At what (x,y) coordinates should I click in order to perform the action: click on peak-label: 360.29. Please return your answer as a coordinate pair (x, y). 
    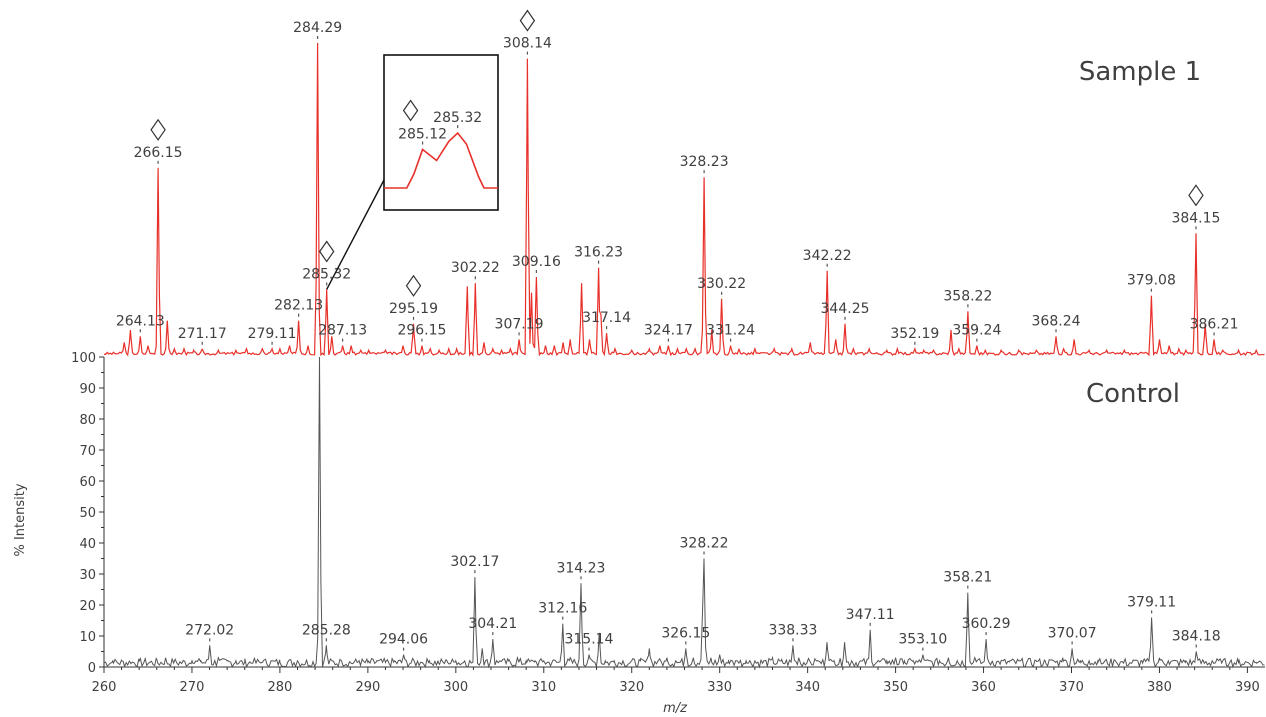
    Looking at the image, I should click on (986, 624).